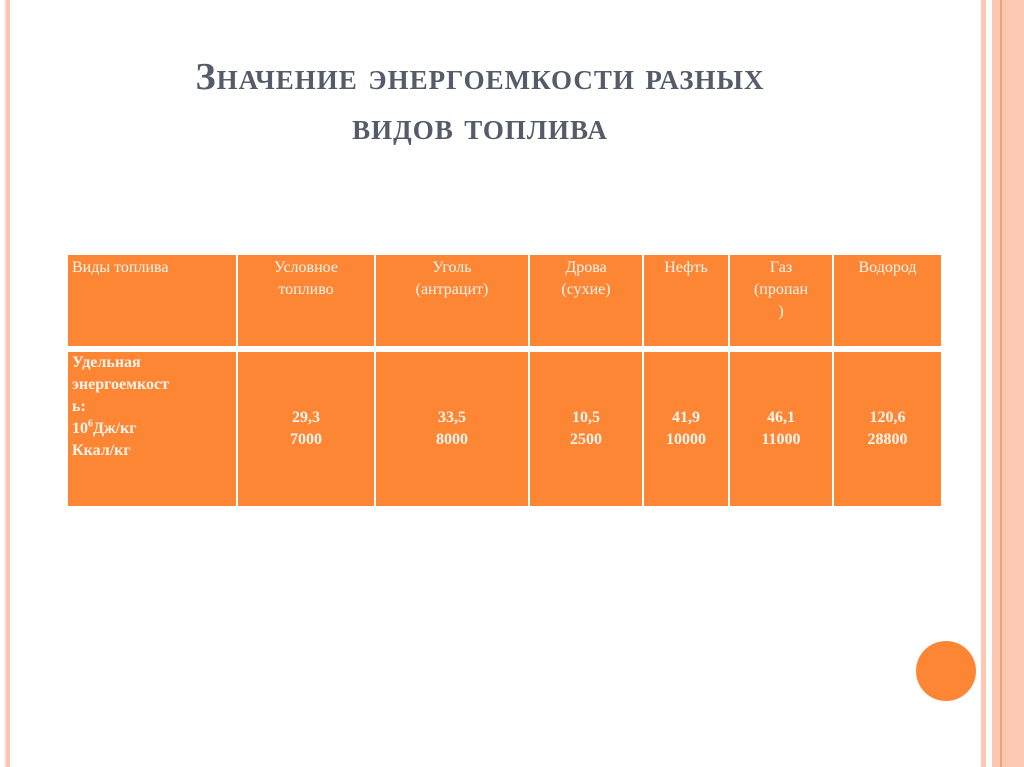  I want to click on row-label-unit-mj: 106Дж/кг, so click(152, 429).